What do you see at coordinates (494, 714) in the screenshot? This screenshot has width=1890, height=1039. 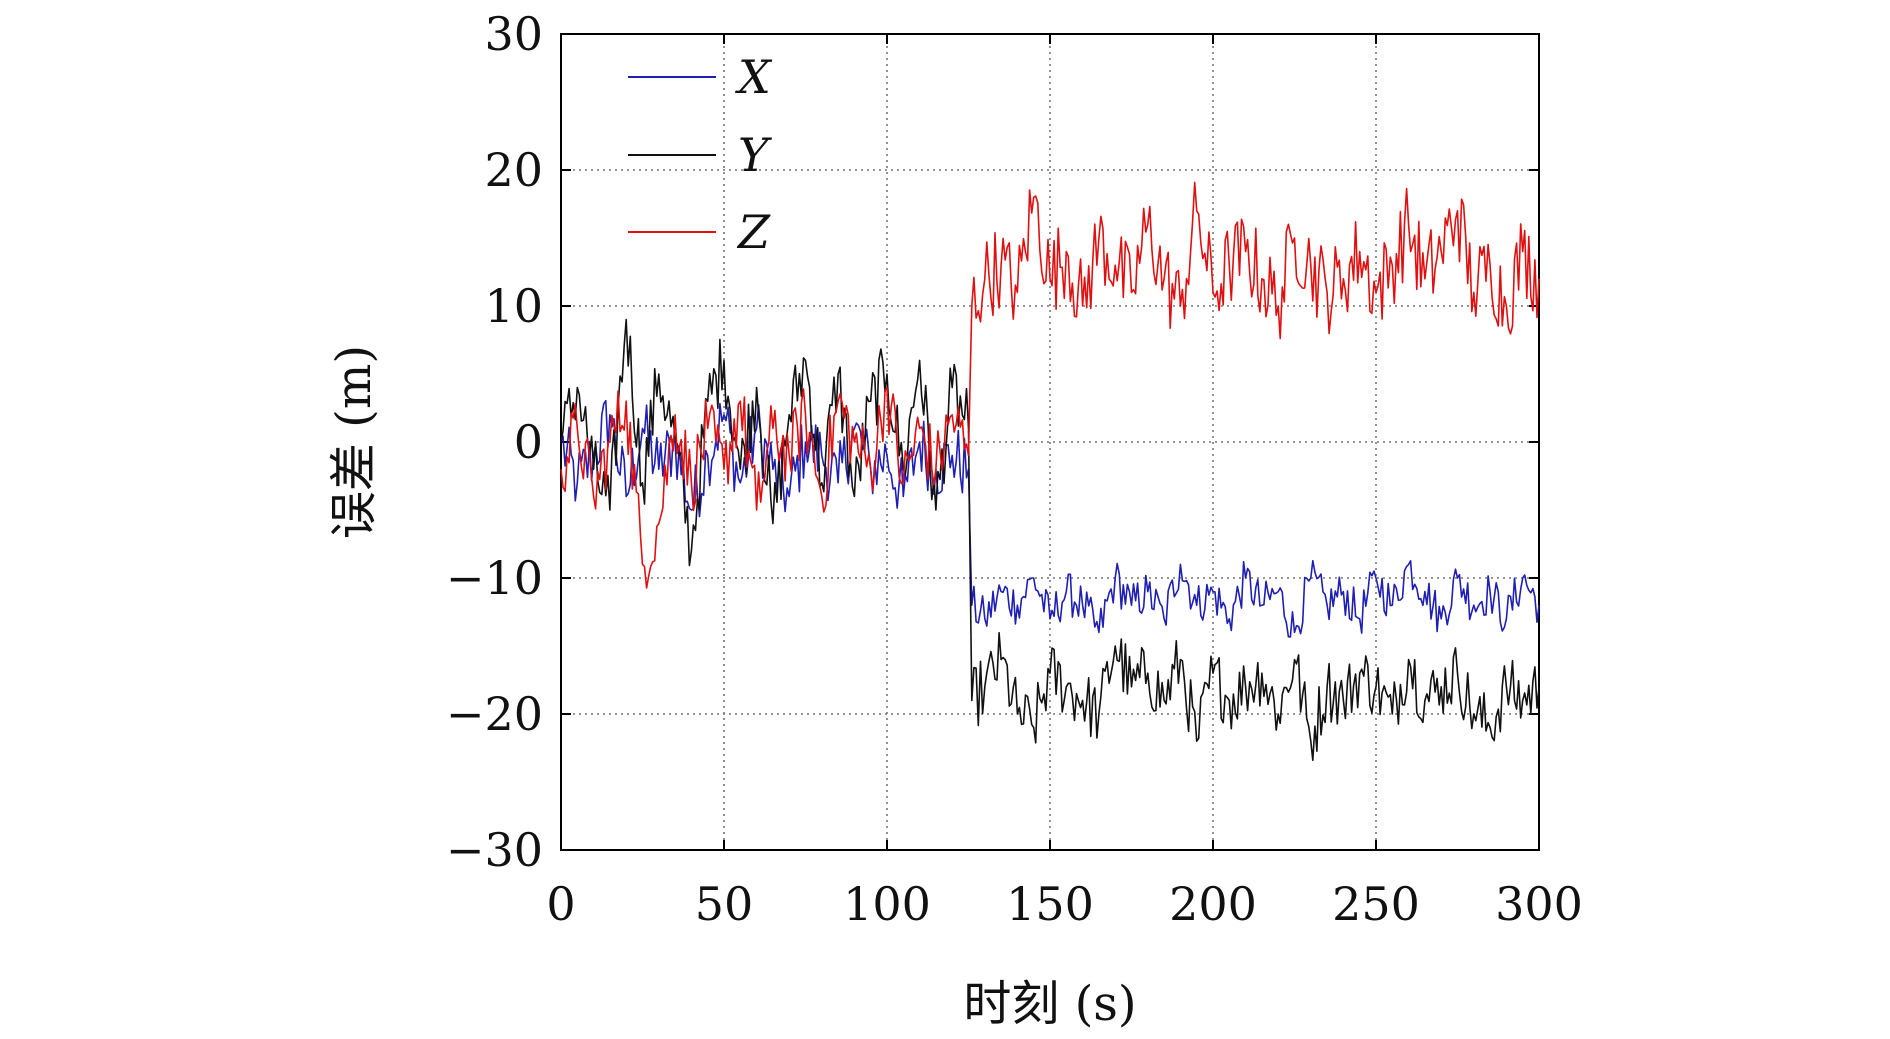 I see `y-tick-label-1: −20` at bounding box center [494, 714].